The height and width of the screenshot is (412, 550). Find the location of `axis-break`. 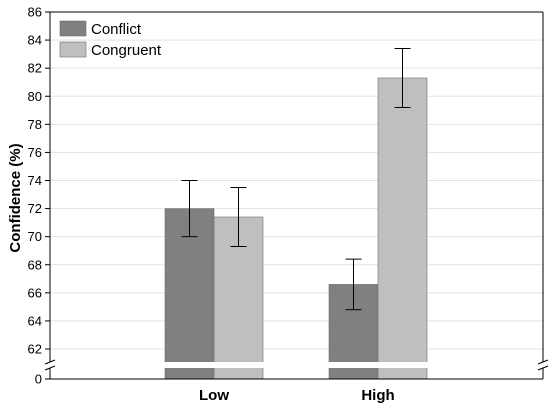

axis-break is located at coordinates (296, 365).